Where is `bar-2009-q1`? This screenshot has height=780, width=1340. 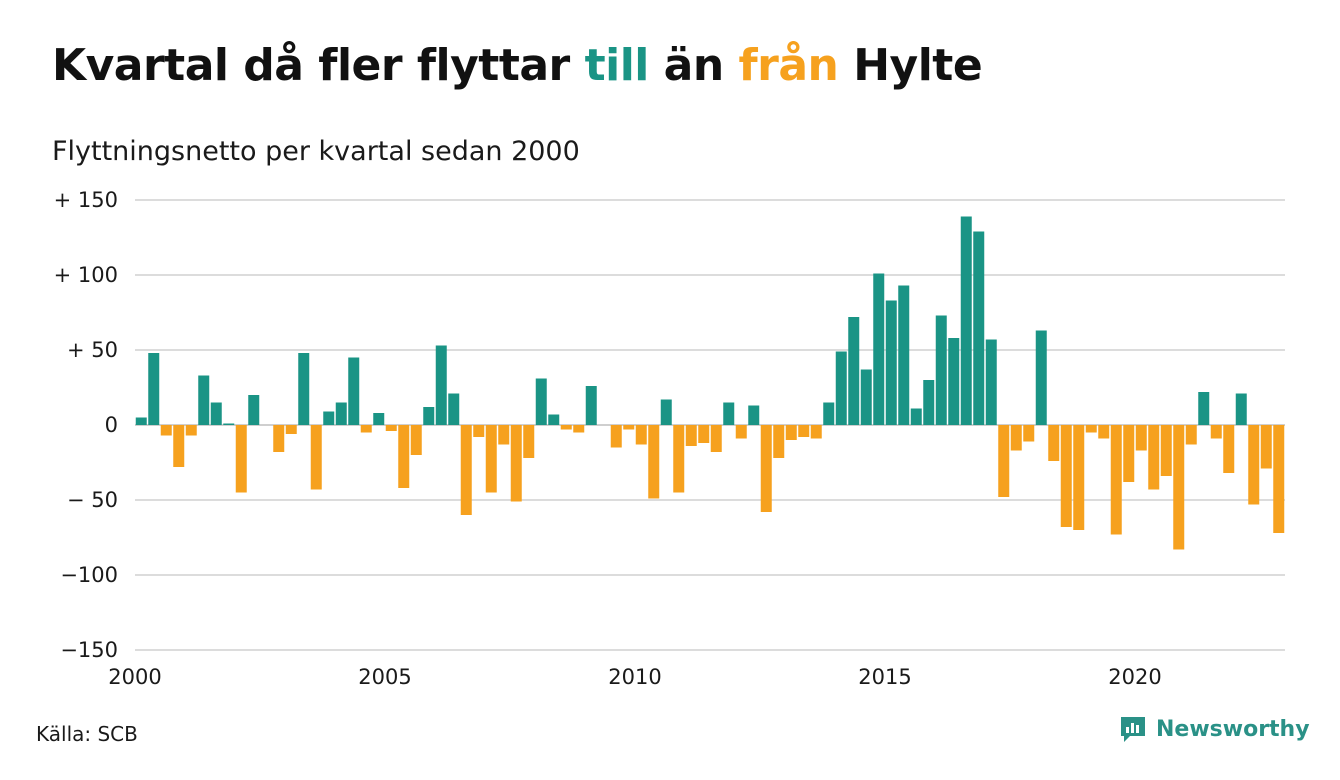 bar-2009-q1 is located at coordinates (591, 405).